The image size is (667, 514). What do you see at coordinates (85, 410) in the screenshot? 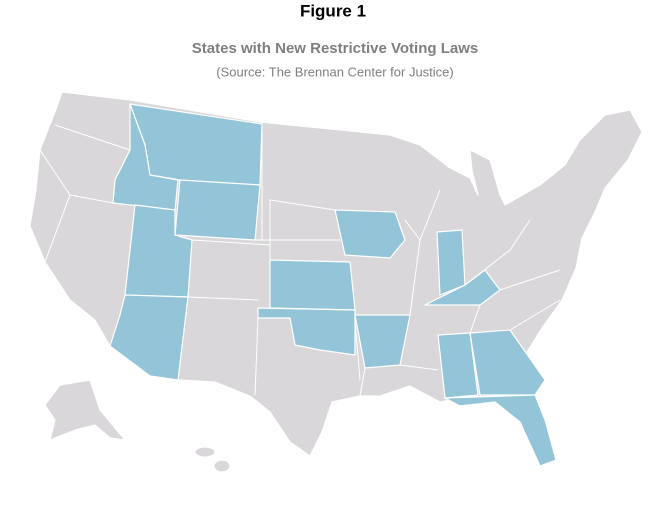
I see `alaska` at bounding box center [85, 410].